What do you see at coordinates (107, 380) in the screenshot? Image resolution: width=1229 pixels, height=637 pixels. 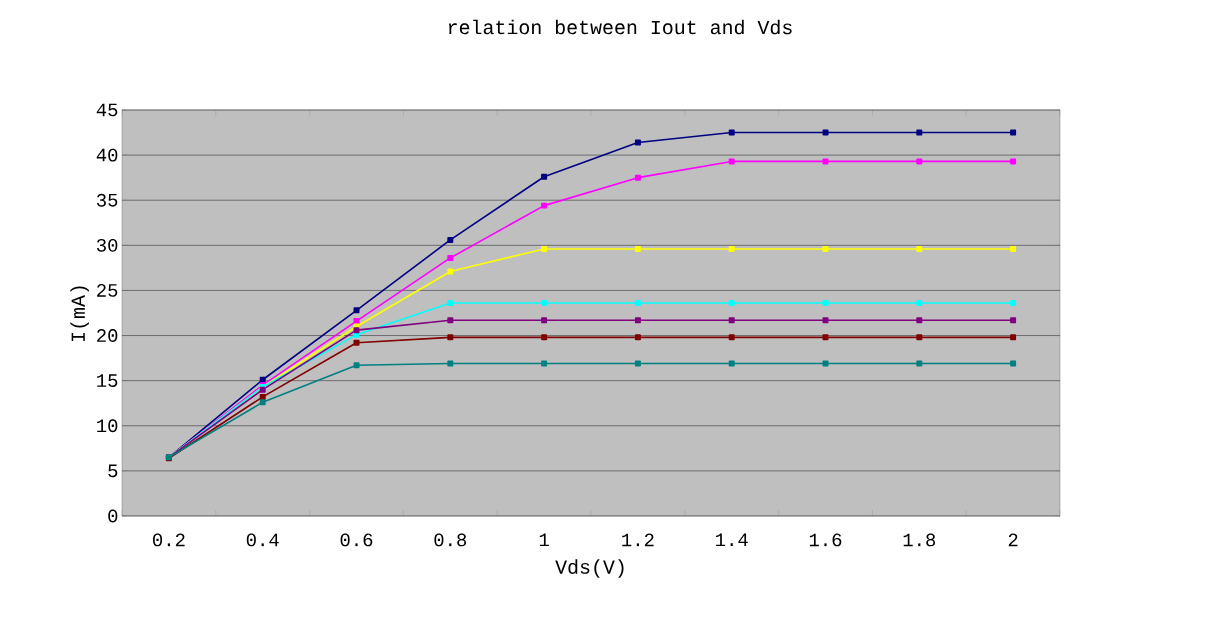 I see `y-tick-label: 15` at bounding box center [107, 380].